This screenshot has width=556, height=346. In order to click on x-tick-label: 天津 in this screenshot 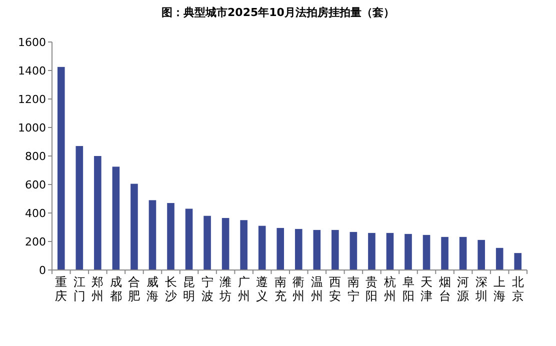, I will do `click(426, 289)`.